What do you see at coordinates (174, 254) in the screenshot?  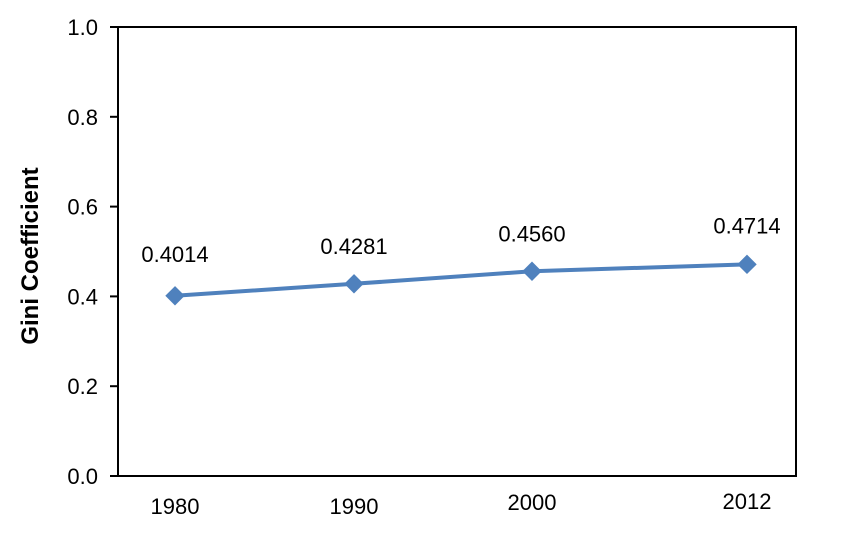 I see `data-label: 0.4014` at bounding box center [174, 254].